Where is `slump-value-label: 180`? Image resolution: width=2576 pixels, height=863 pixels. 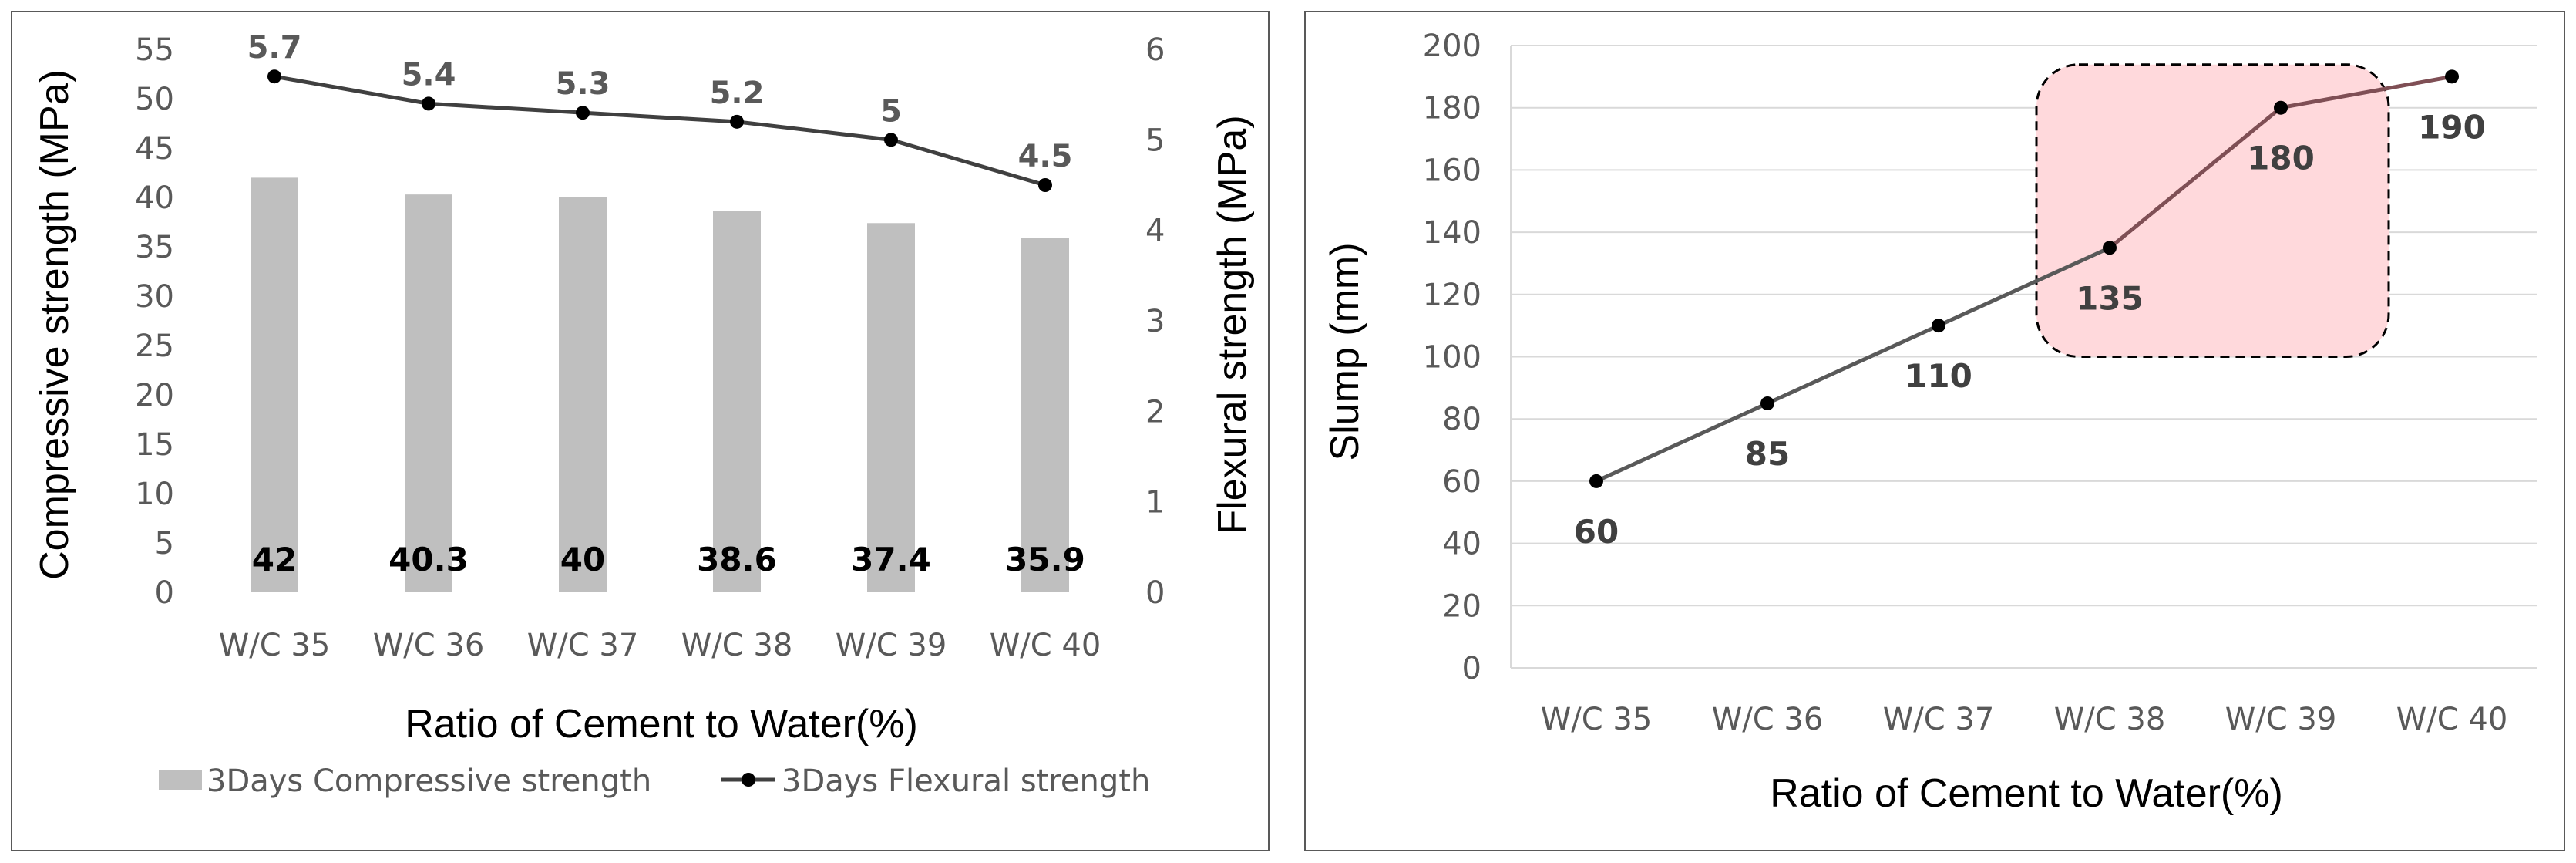 slump-value-label: 180 is located at coordinates (2281, 159).